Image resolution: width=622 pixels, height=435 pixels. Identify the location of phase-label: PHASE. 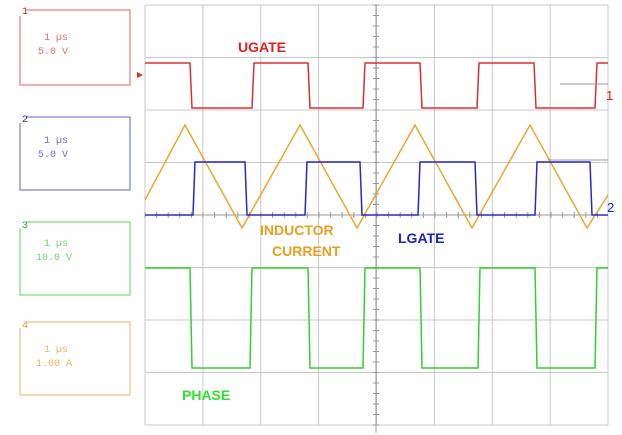
(206, 395).